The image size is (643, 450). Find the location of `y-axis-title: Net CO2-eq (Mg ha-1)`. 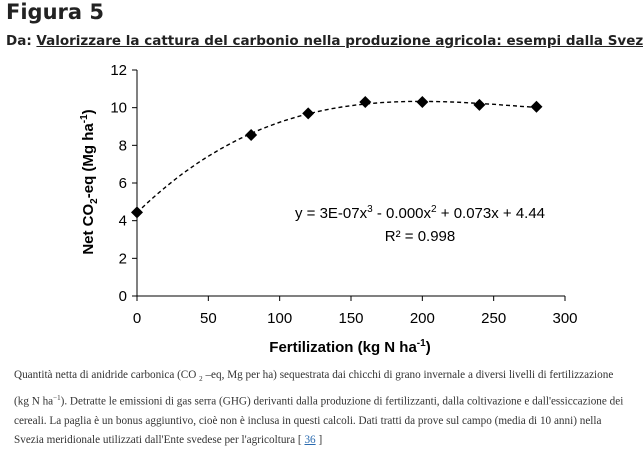

y-axis-title: Net CO2-eq (Mg ha-1) is located at coordinates (89, 181).